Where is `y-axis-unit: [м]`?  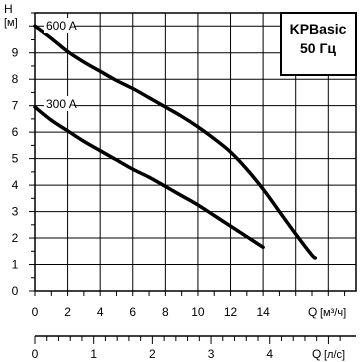 y-axis-unit: [м] is located at coordinates (11, 23).